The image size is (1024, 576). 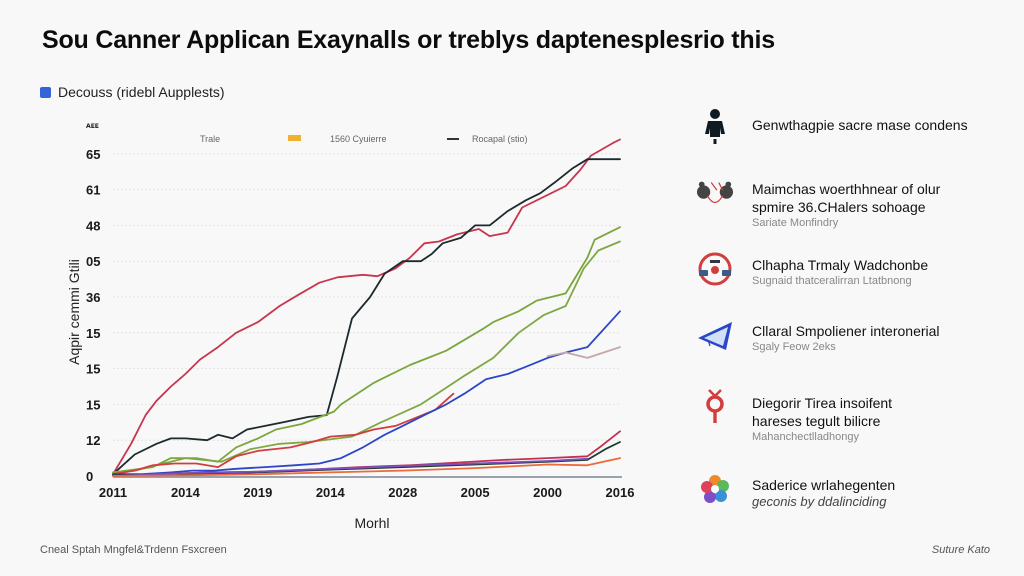 I want to click on legend-entry-1-swatch, so click(x=294, y=138).